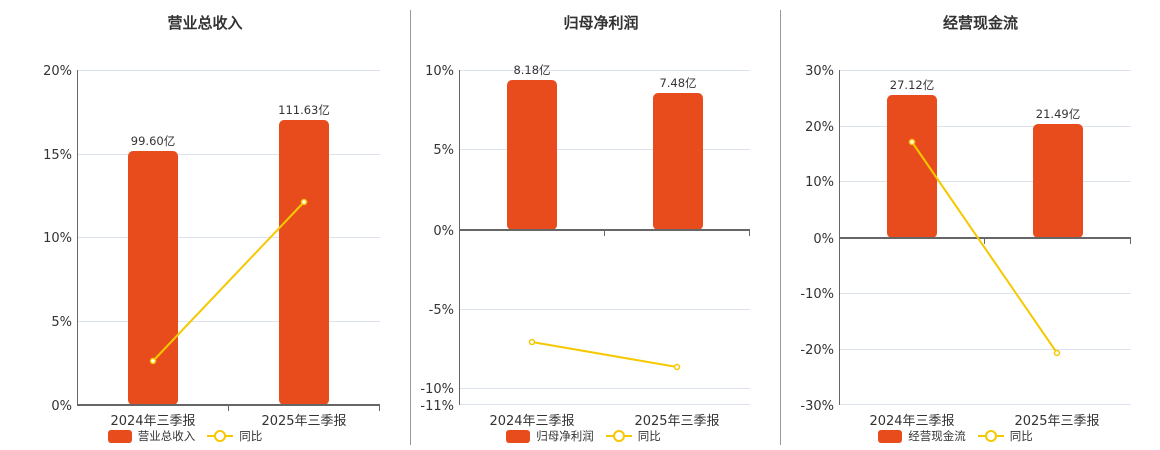 Image resolution: width=1160 pixels, height=450 pixels. Describe the element at coordinates (601, 23) in the screenshot. I see `chart-title: 归母净利润` at that location.